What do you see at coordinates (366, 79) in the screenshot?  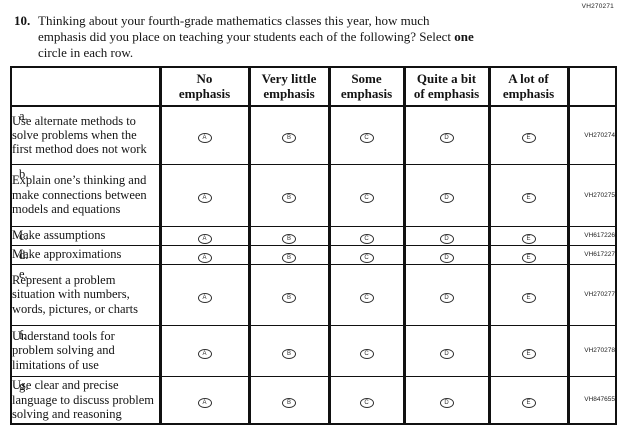 I see `column-header-text: Some` at bounding box center [366, 79].